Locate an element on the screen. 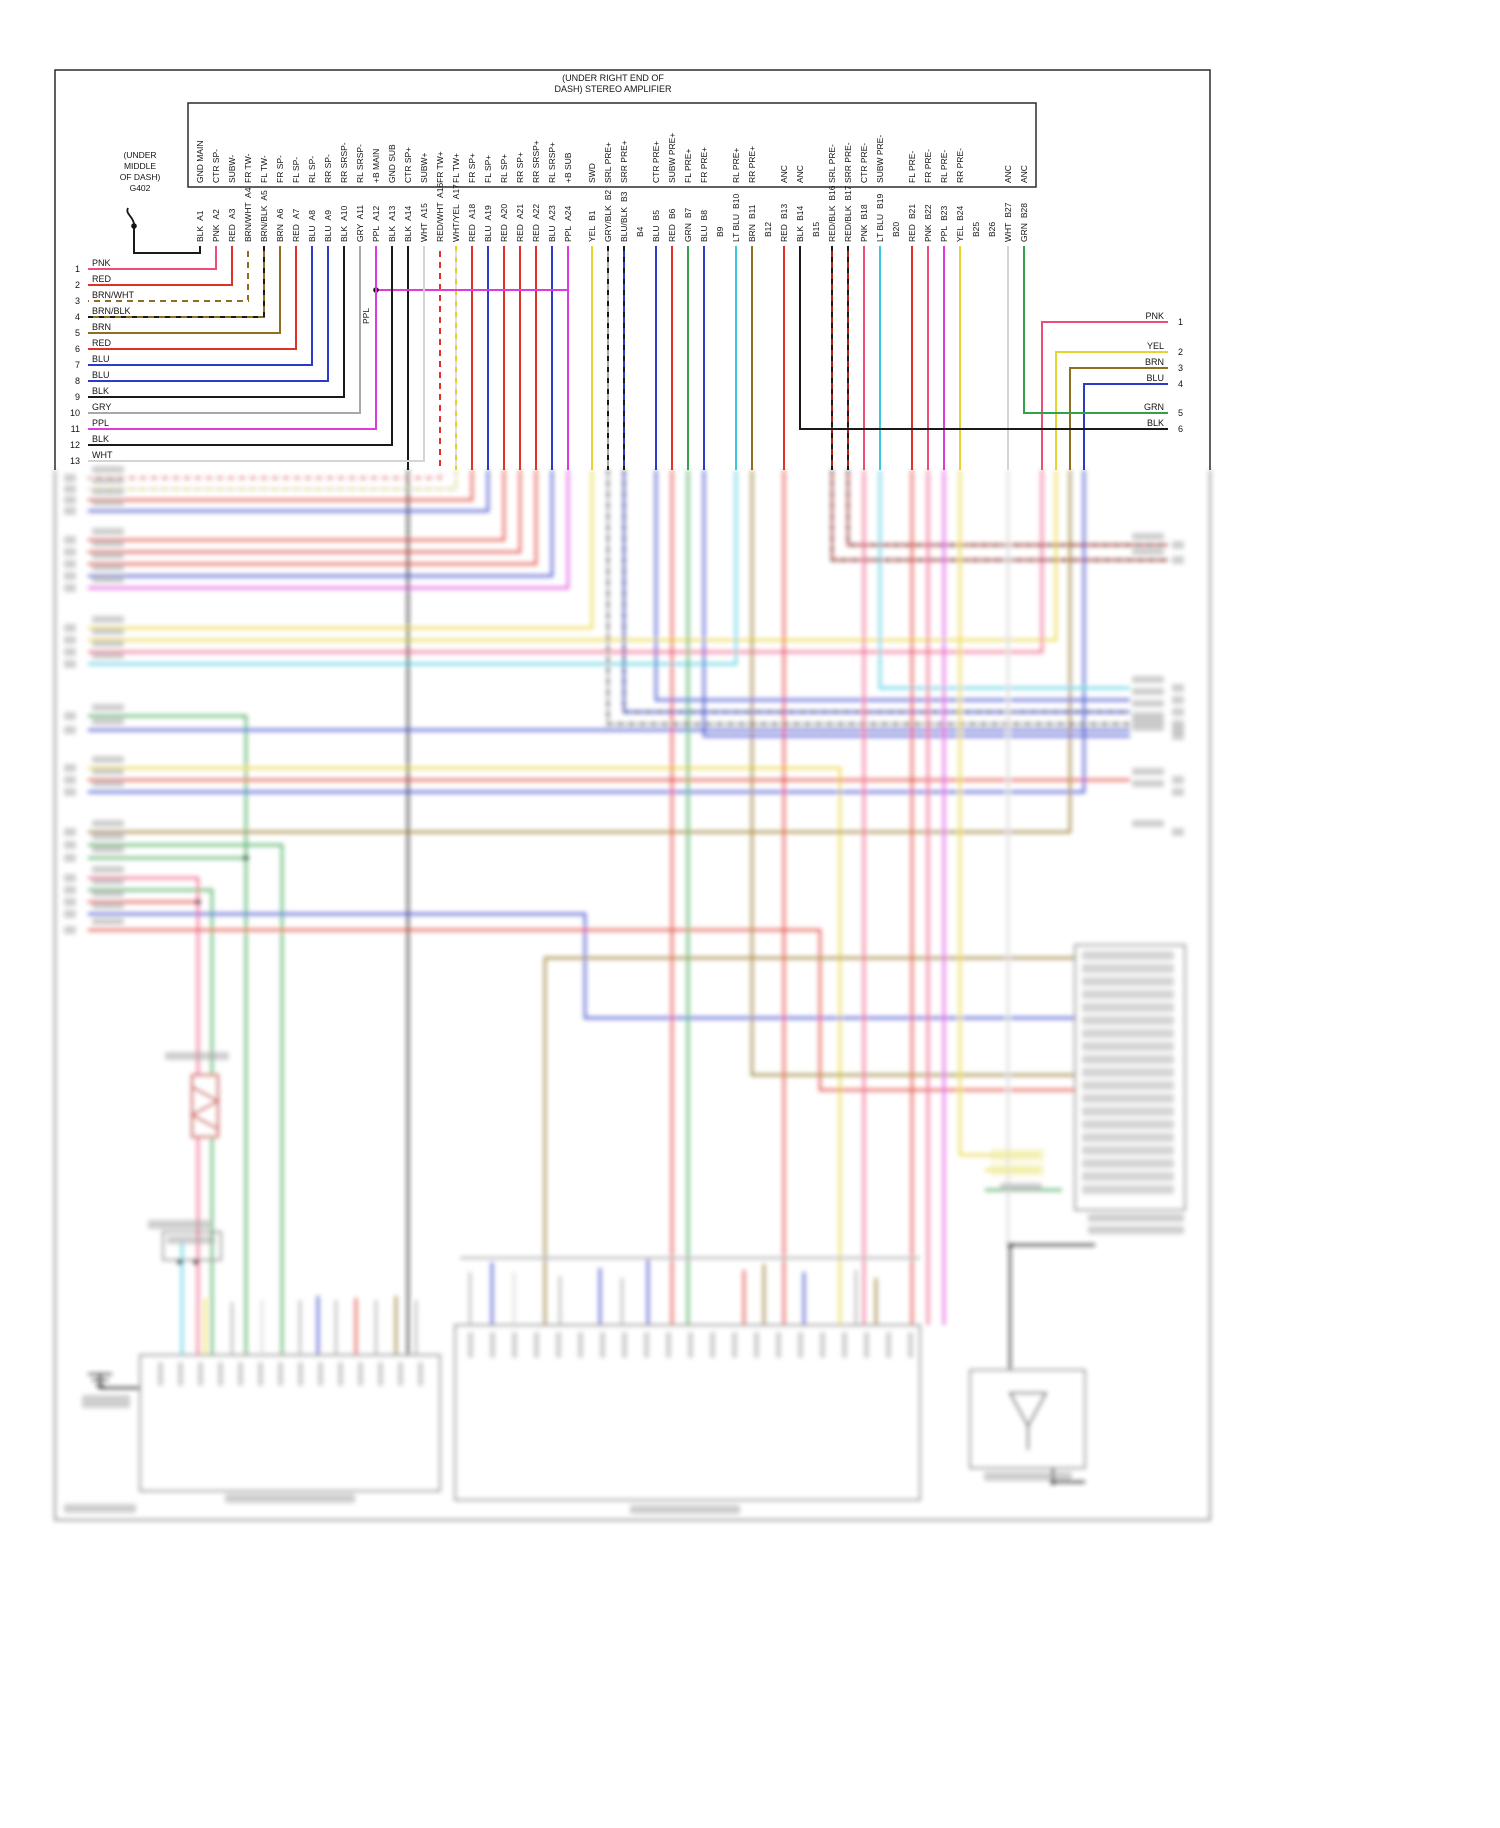  pin-signal-label: GND MAIN is located at coordinates (200, 162).